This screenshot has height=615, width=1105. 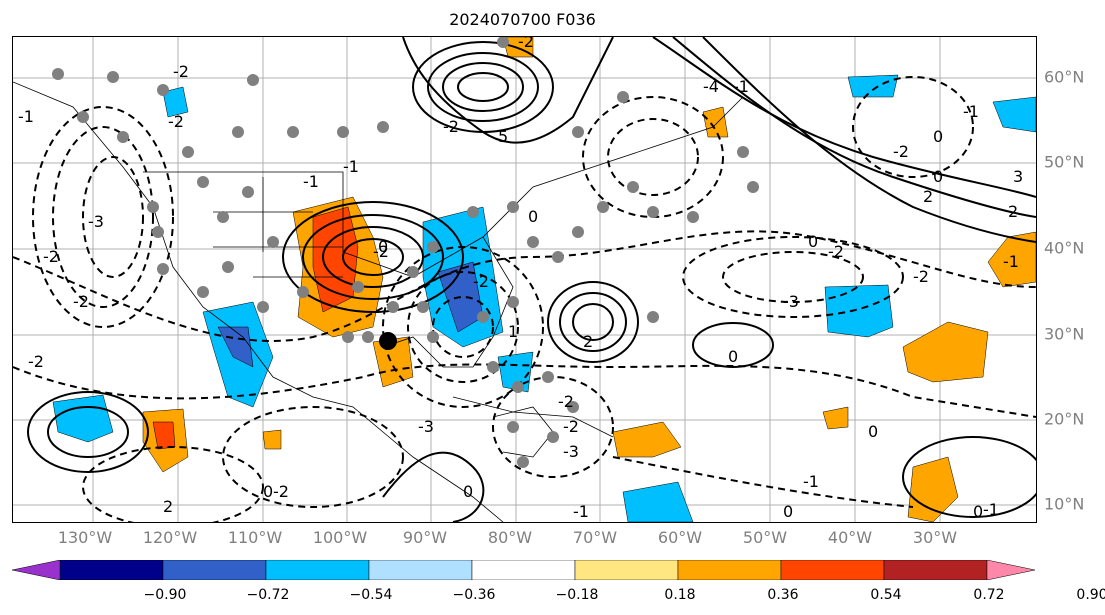 What do you see at coordinates (1018, 176) in the screenshot?
I see `contour-label: 3` at bounding box center [1018, 176].